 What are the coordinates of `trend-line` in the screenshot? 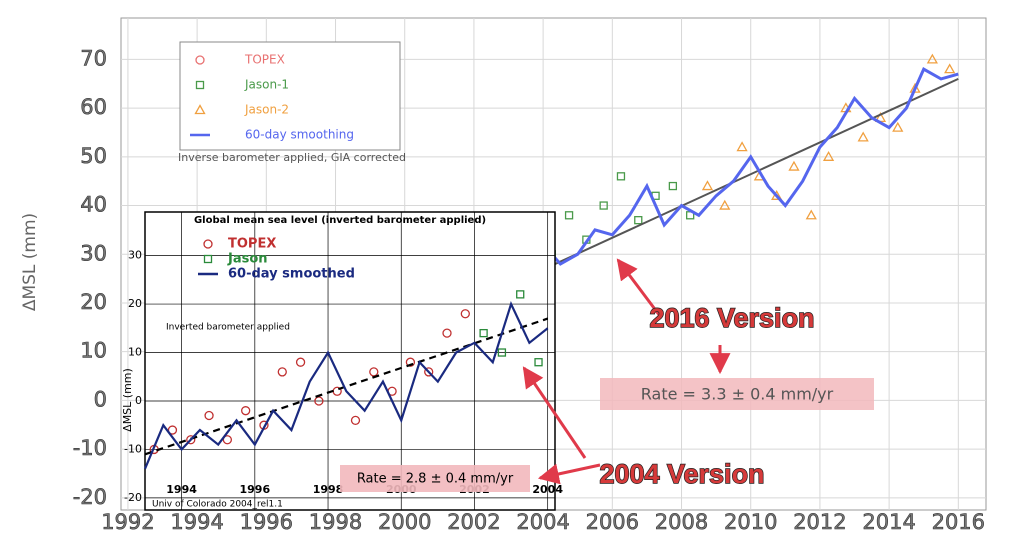 It's located at (346, 386).